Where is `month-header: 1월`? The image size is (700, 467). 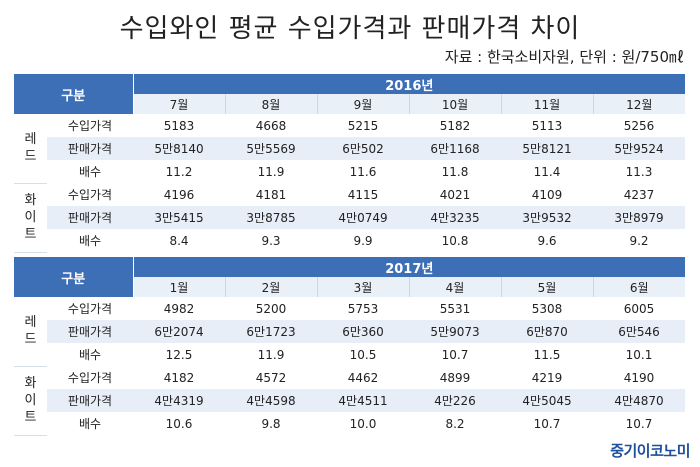 month-header: 1월 is located at coordinates (179, 287).